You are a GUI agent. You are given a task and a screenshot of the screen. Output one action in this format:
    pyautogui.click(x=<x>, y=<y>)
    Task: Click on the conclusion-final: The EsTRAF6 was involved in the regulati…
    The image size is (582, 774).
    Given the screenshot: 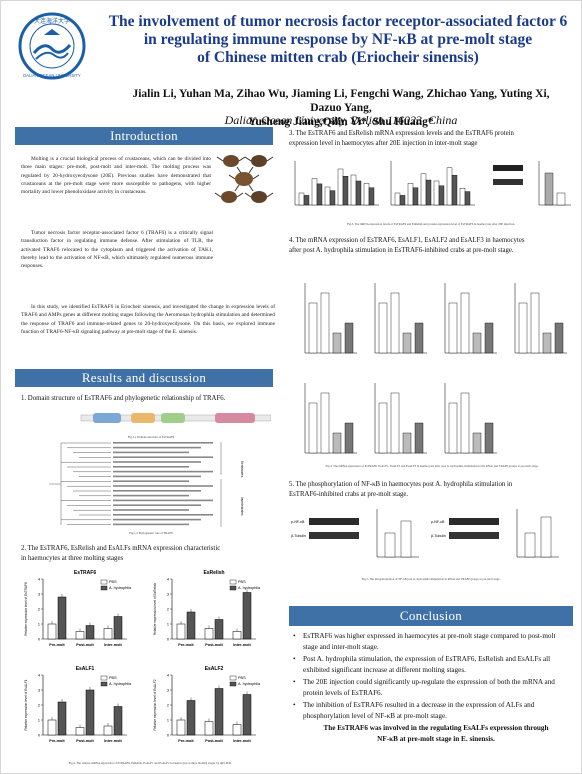 What is the action you would take?
    pyautogui.click(x=431, y=734)
    